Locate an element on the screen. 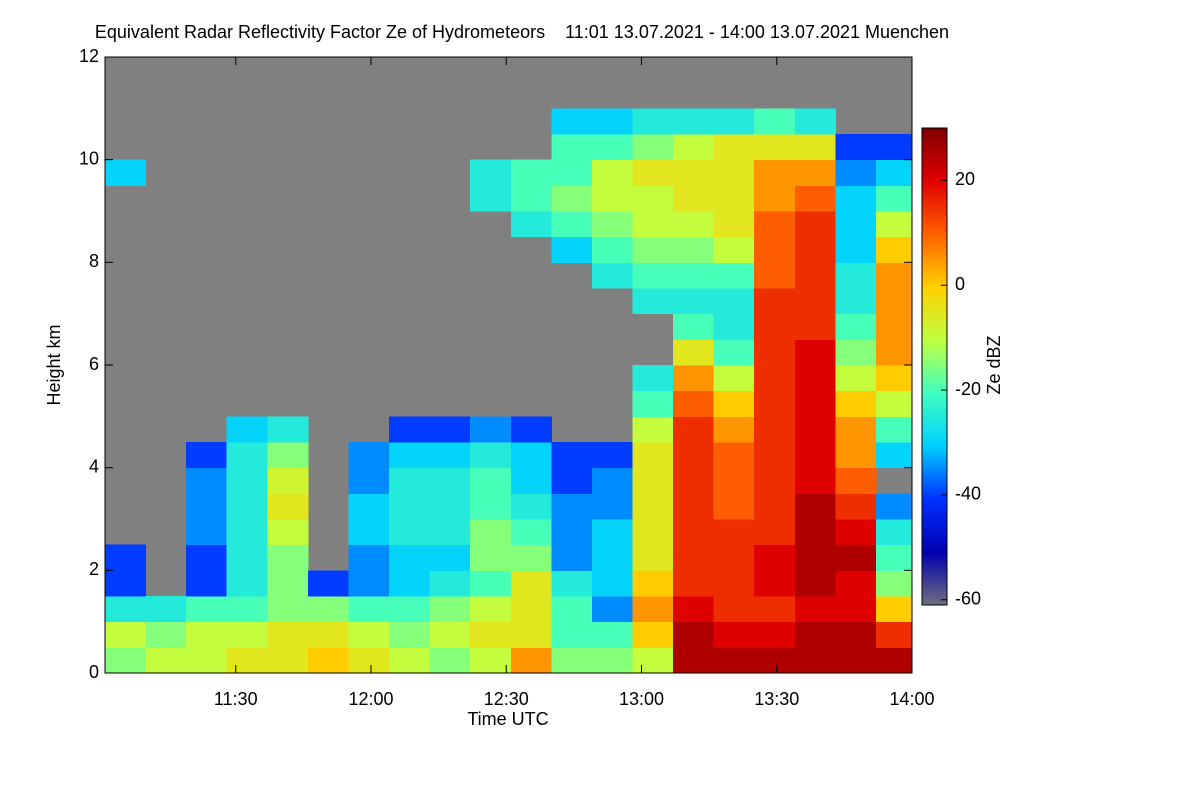  x-tick-label: 13:30 is located at coordinates (776, 699).